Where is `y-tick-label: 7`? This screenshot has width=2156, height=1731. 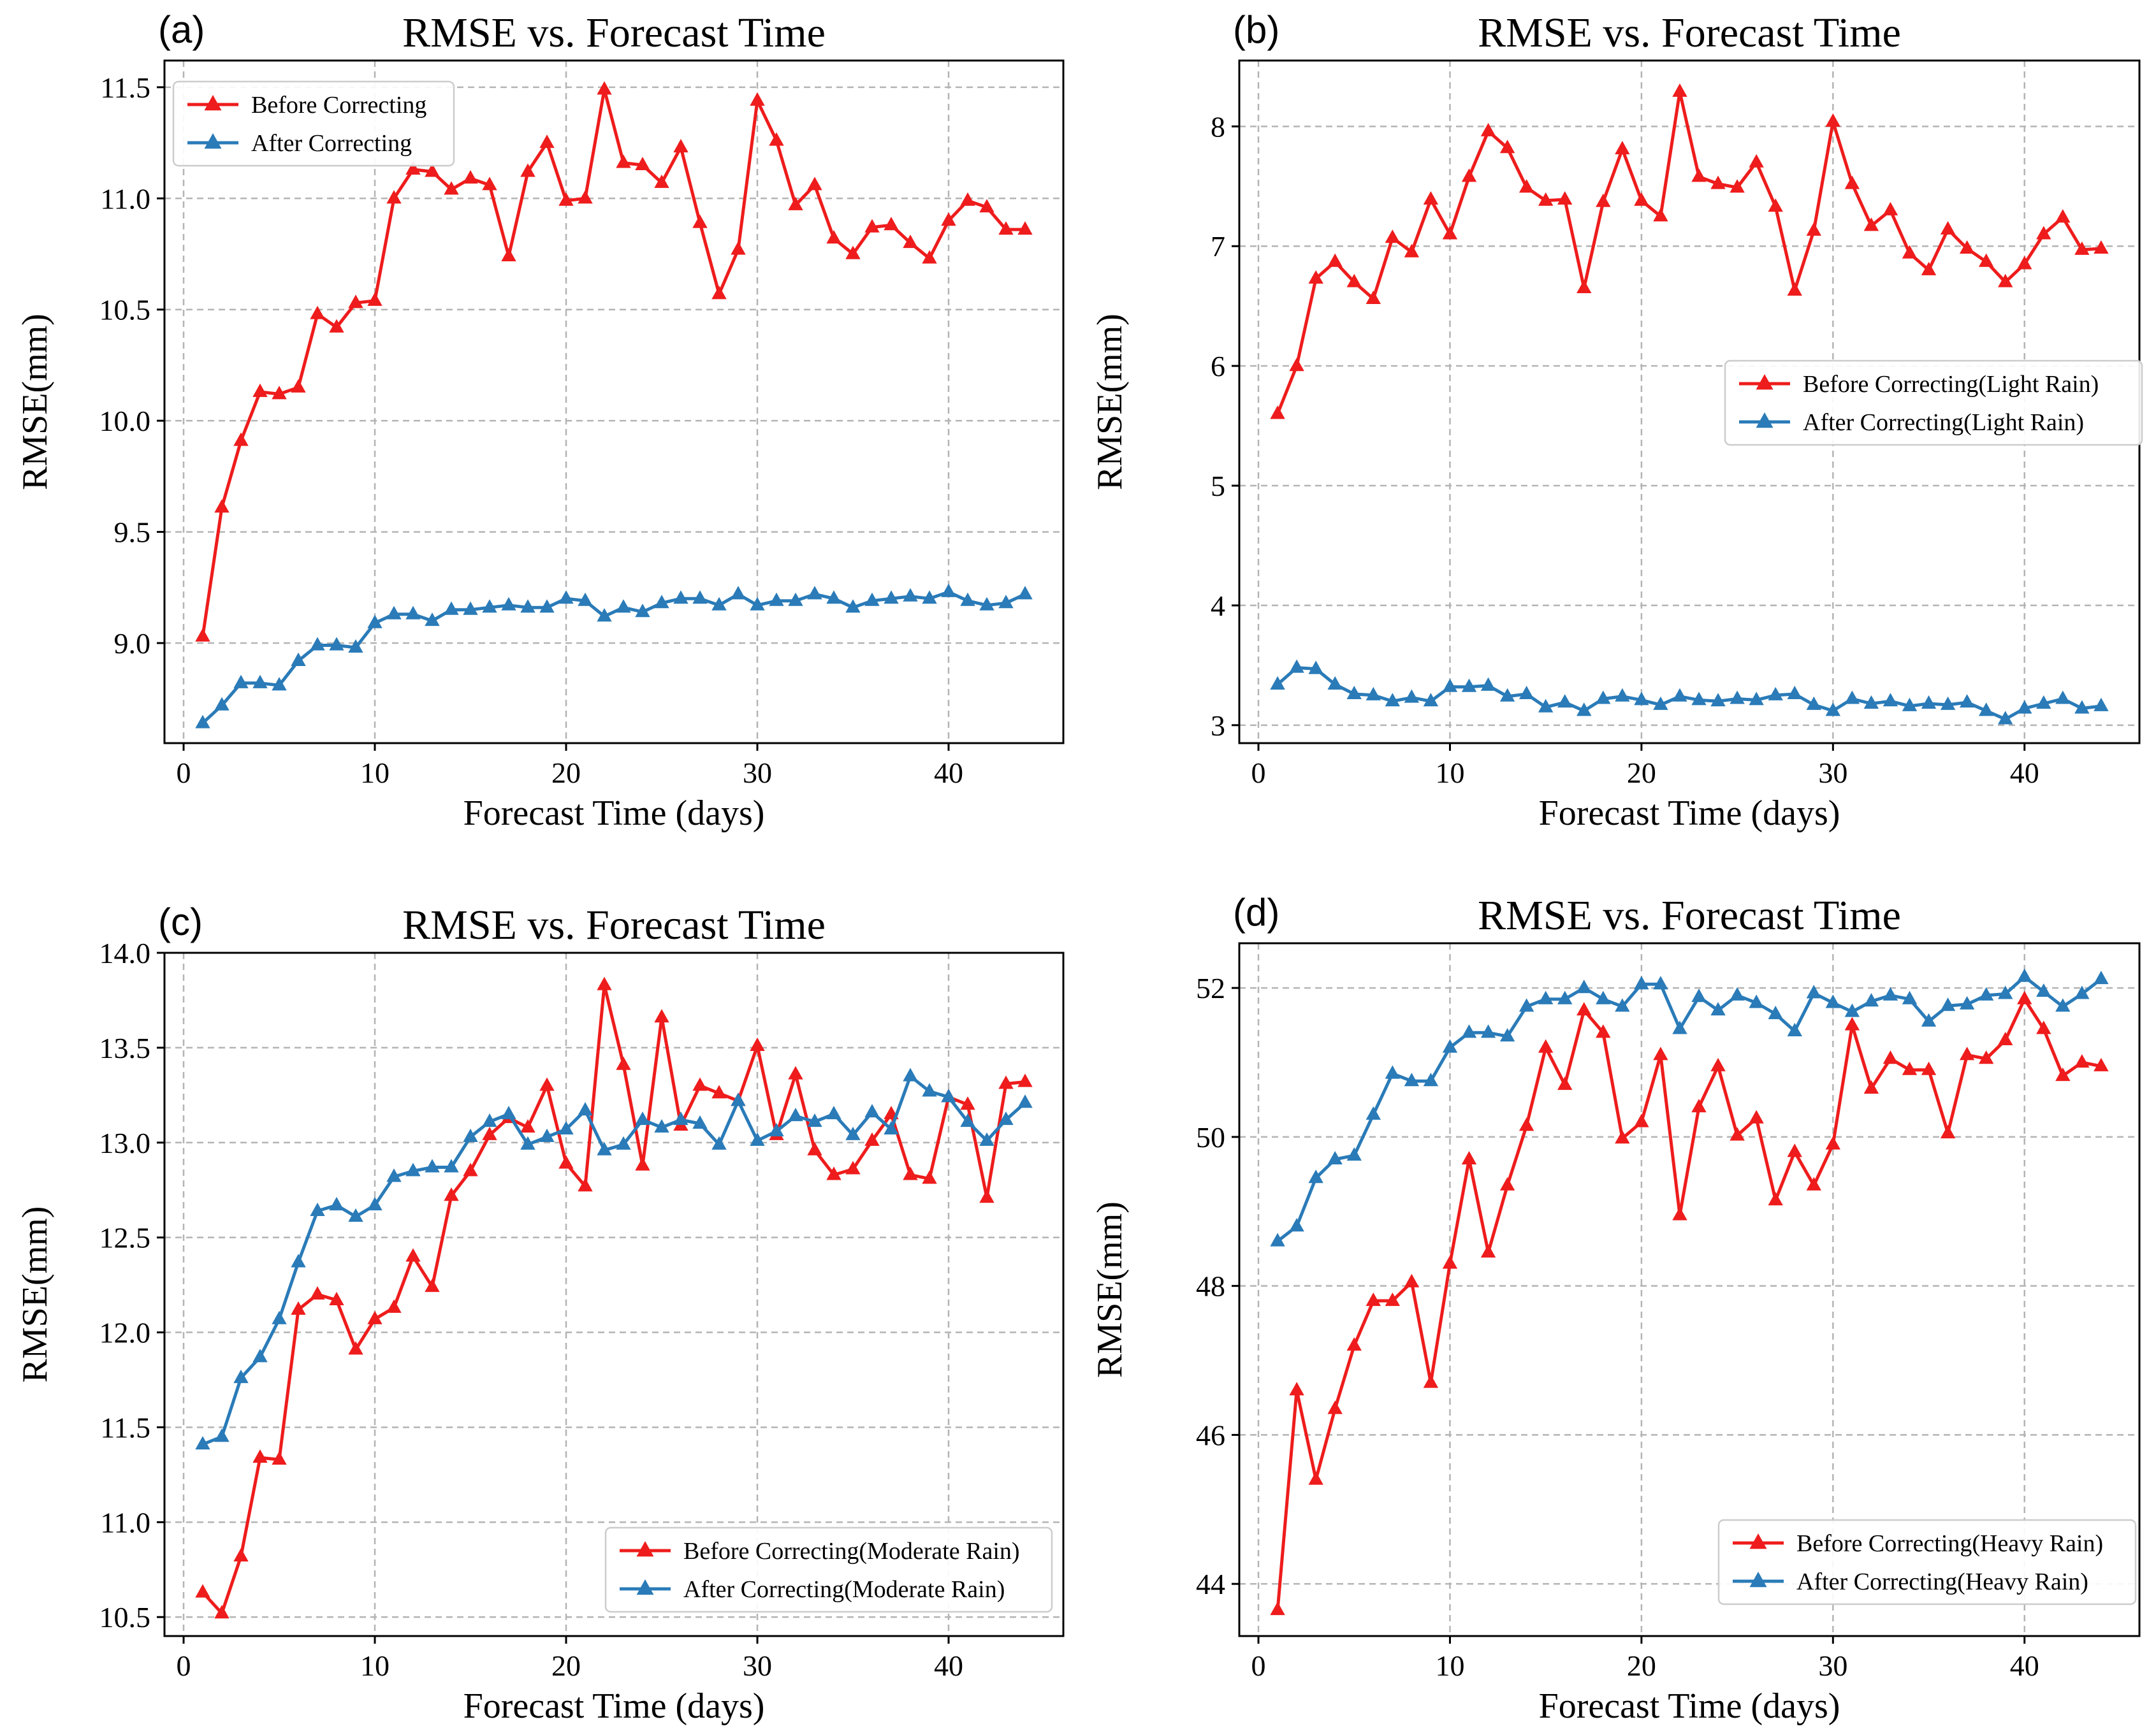 y-tick-label: 7 is located at coordinates (1218, 246).